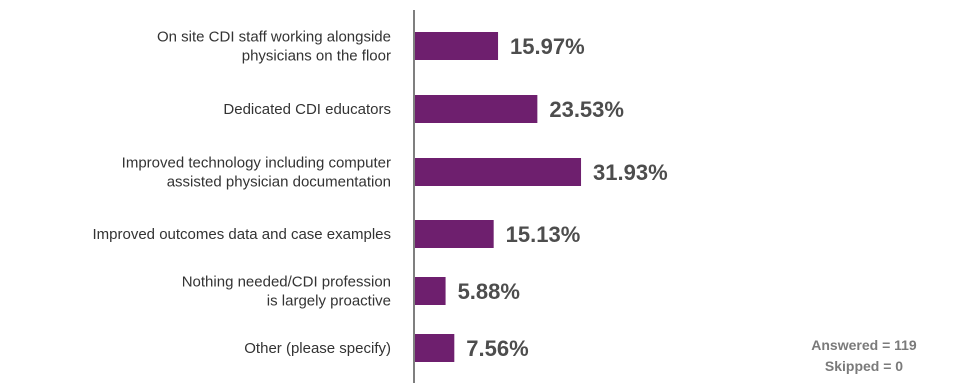 Image resolution: width=964 pixels, height=383 pixels. Describe the element at coordinates (547, 46) in the screenshot. I see `value-label-1: 15.97%` at that location.